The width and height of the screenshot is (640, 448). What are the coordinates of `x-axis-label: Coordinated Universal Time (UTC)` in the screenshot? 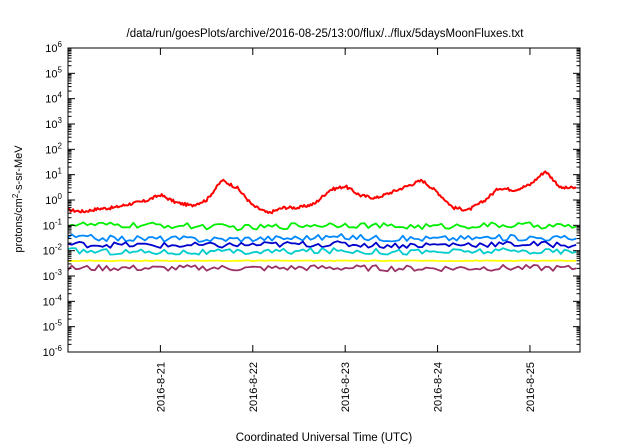 It's located at (324, 438).